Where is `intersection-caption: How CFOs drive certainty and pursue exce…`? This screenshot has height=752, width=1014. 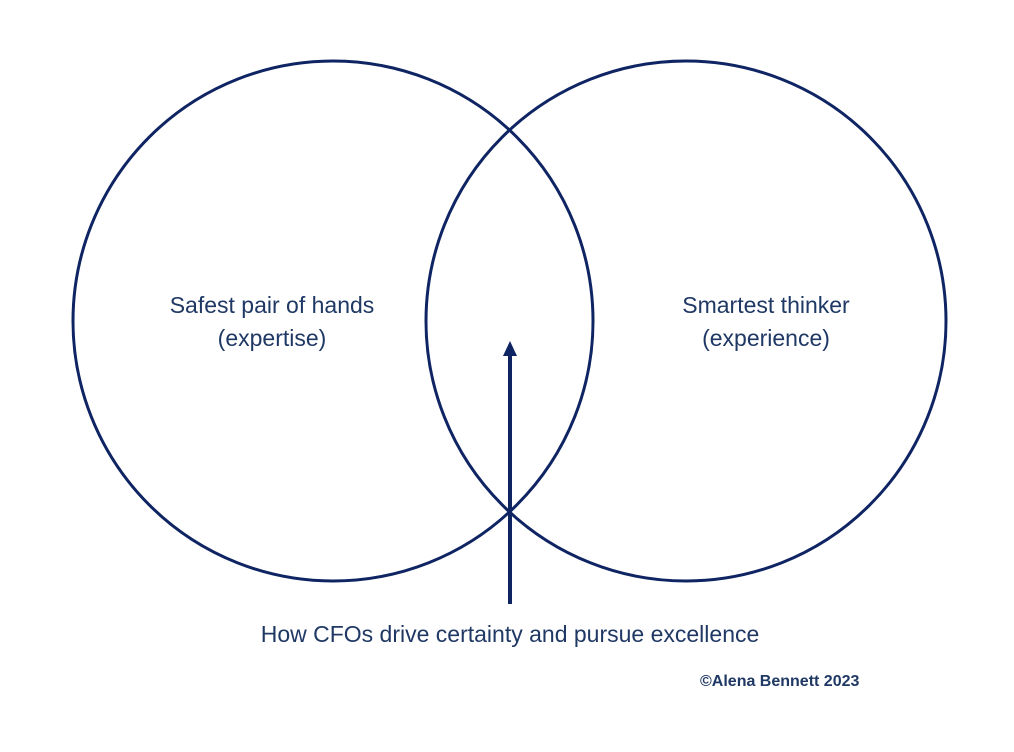 intersection-caption: How CFOs drive certainty and pursue exce… is located at coordinates (510, 634).